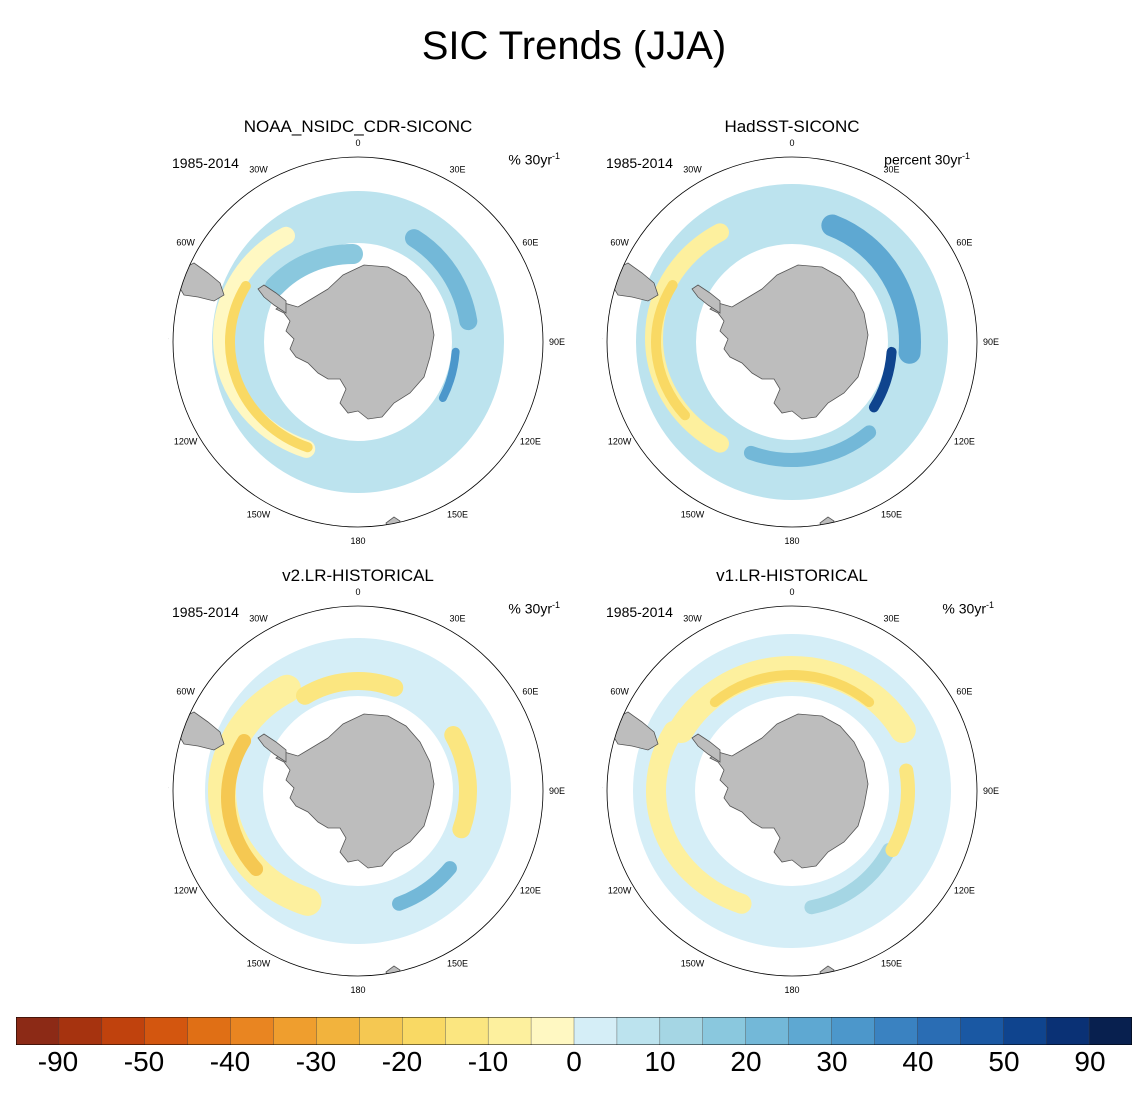 The height and width of the screenshot is (1105, 1148). What do you see at coordinates (574, 1061) in the screenshot?
I see `colorbar-tick-label: 0` at bounding box center [574, 1061].